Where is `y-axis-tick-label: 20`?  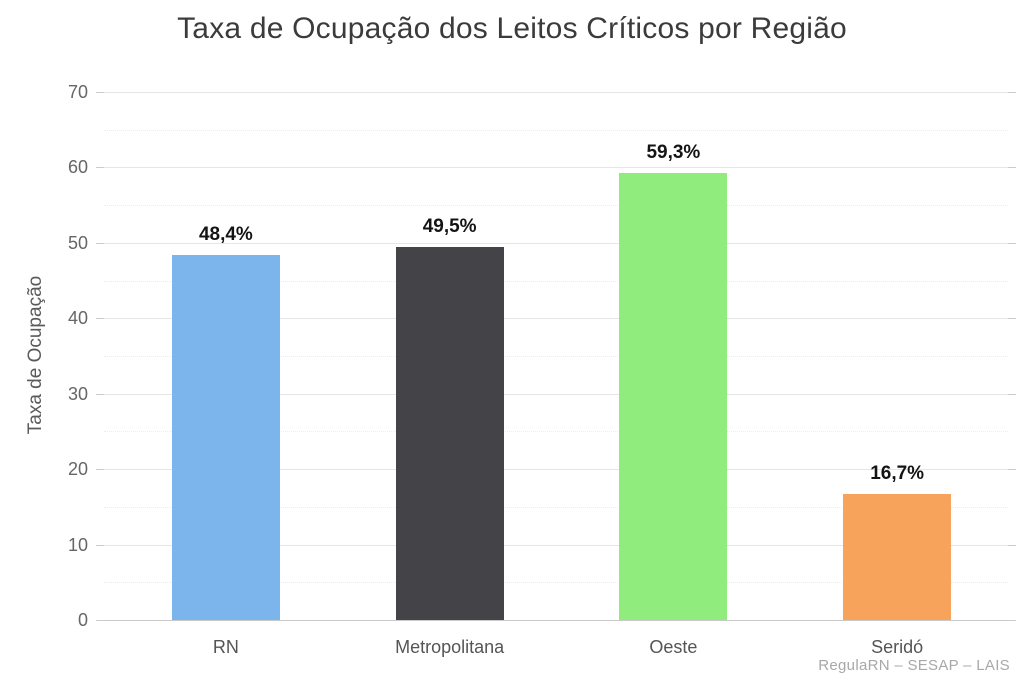
y-axis-tick-label: 20 is located at coordinates (77, 469).